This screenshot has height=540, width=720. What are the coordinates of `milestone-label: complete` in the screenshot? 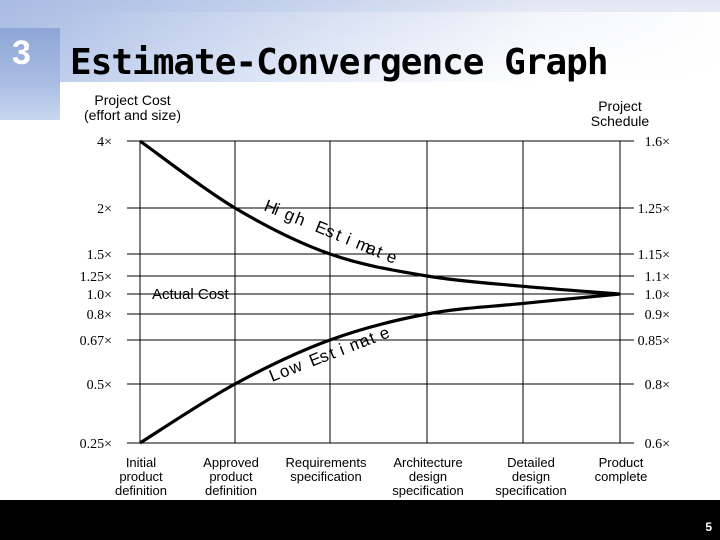 It's located at (621, 476).